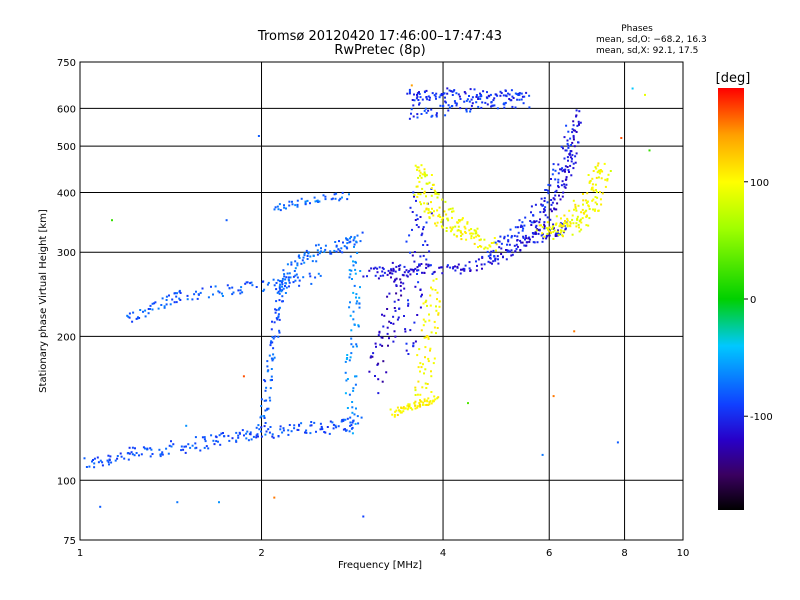 The height and width of the screenshot is (600, 800). I want to click on y-tick-label: 400, so click(66, 193).